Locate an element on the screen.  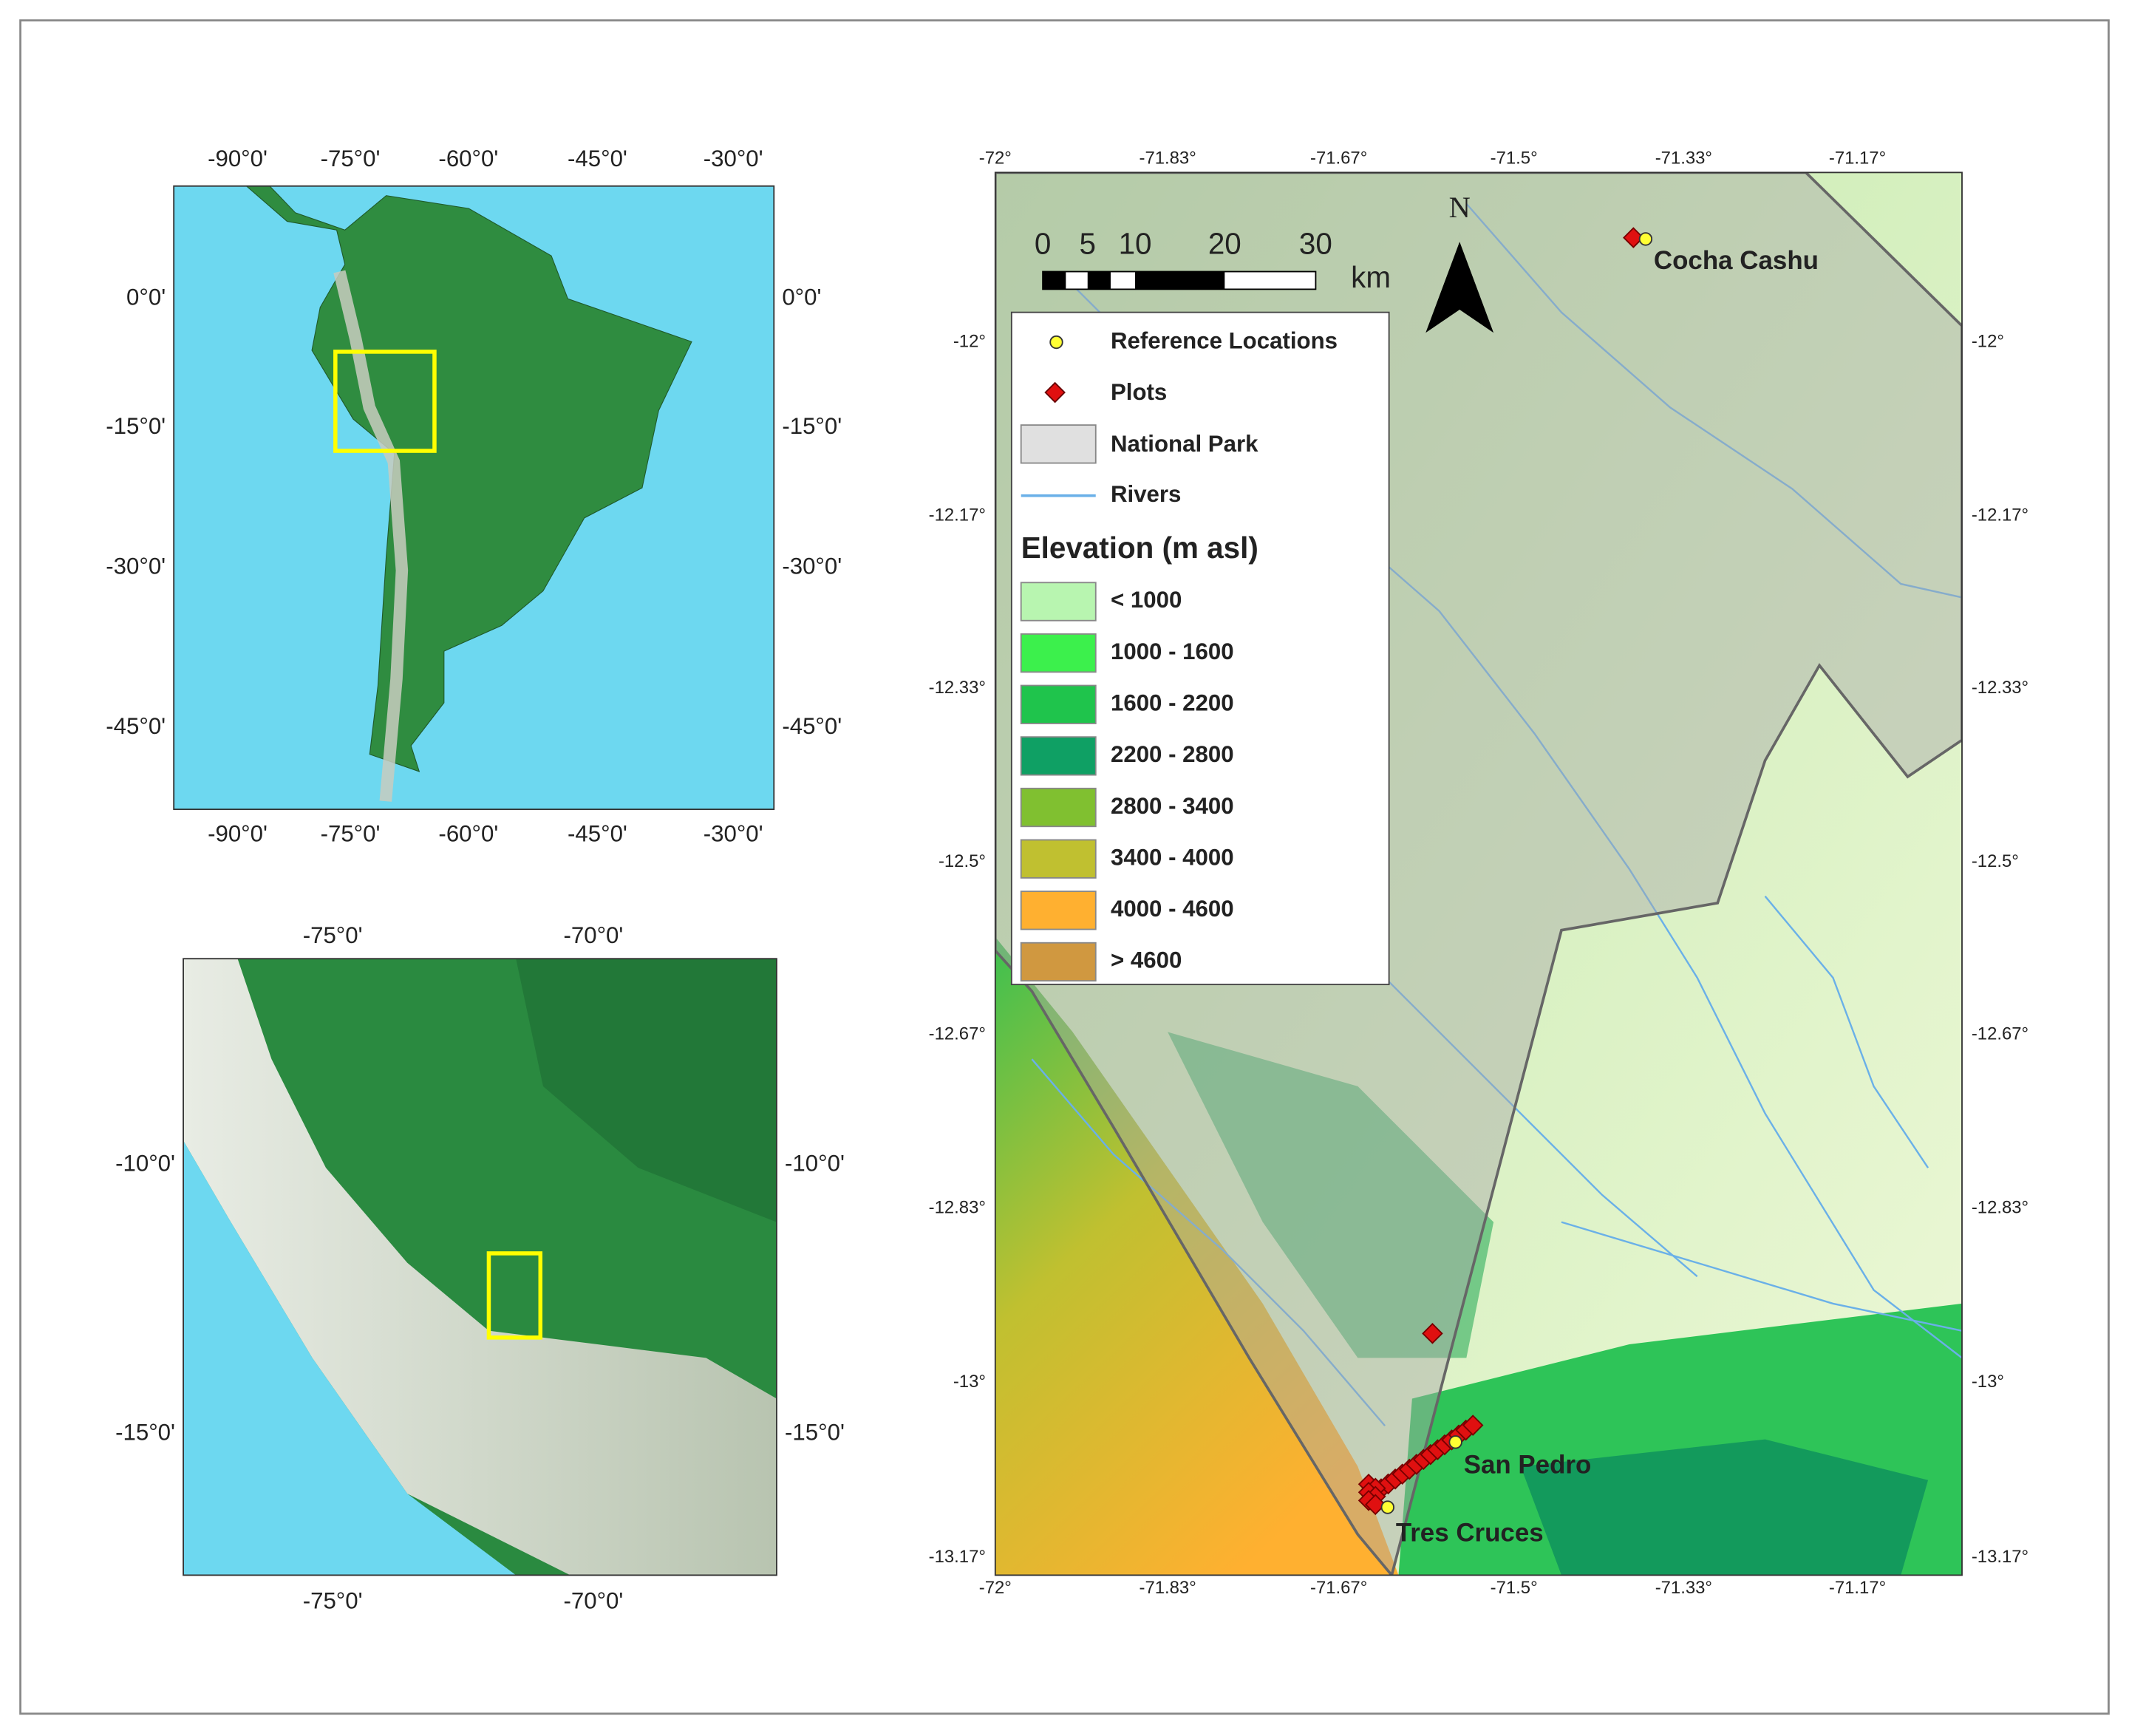
scale-bar: km 0 5 10 20 30 is located at coordinates (1213, 260).